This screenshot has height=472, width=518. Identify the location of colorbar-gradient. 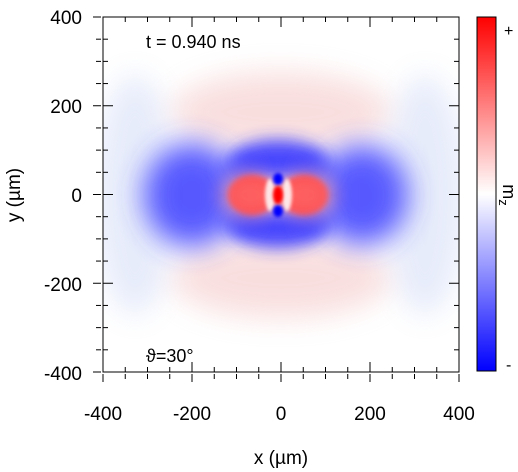
(486, 194).